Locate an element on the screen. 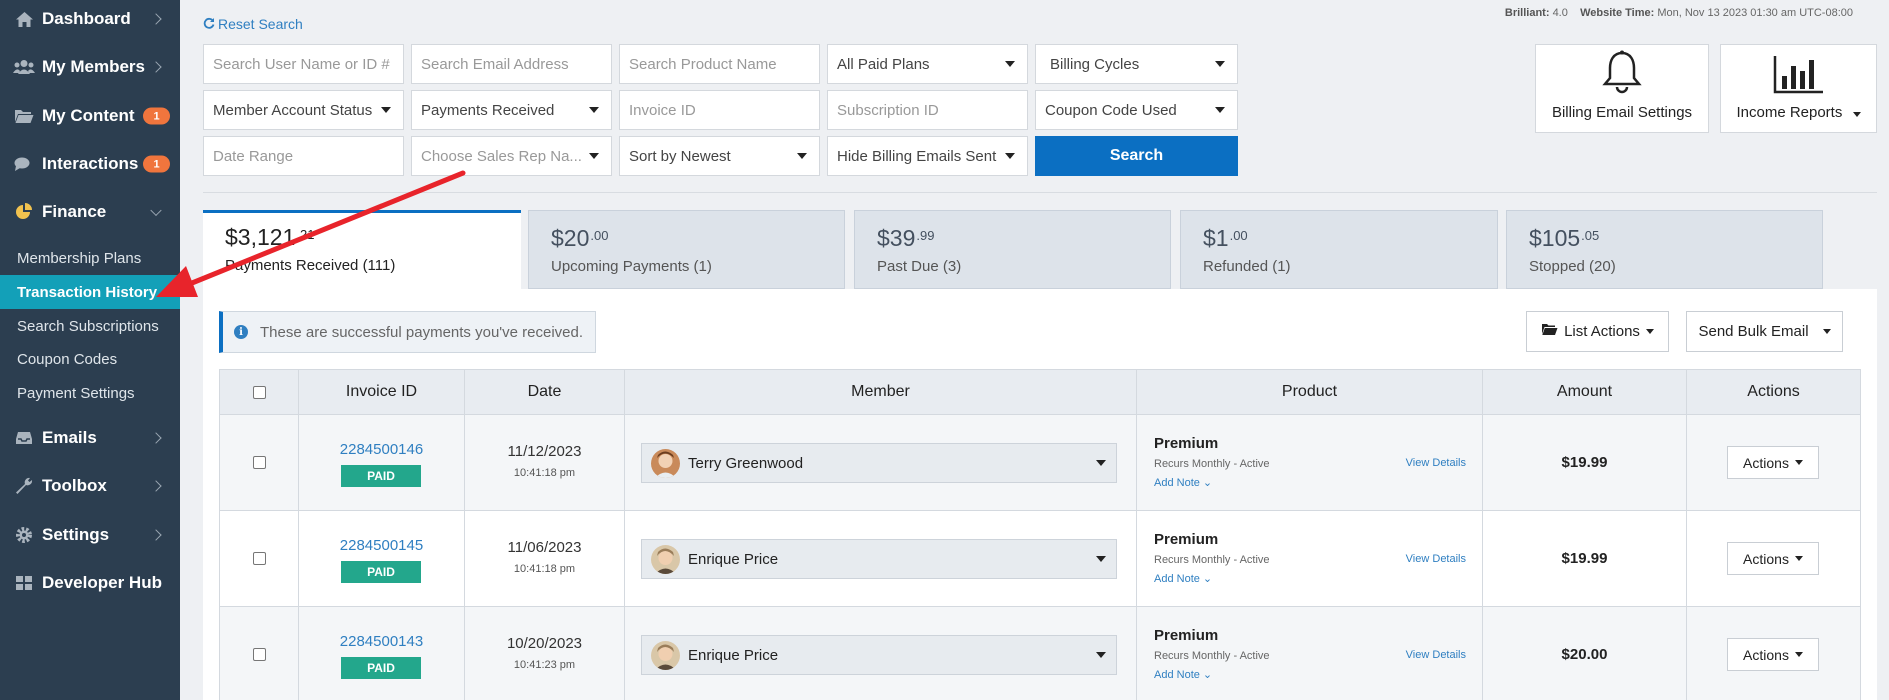 Image resolution: width=1889 pixels, height=700 pixels. sort-select: Sort by Newest is located at coordinates (719, 156).